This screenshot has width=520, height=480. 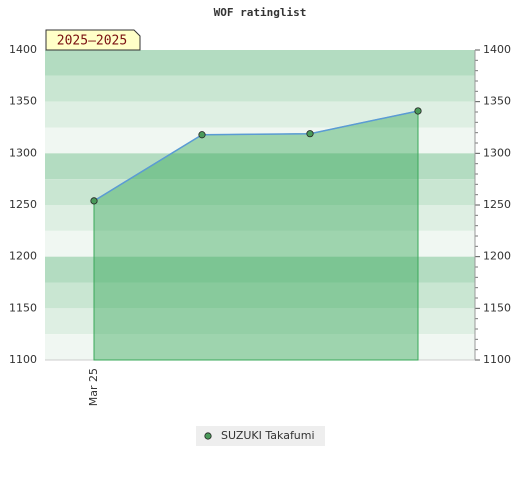 I want to click on y-tick-label: 1150, so click(x=23, y=307).